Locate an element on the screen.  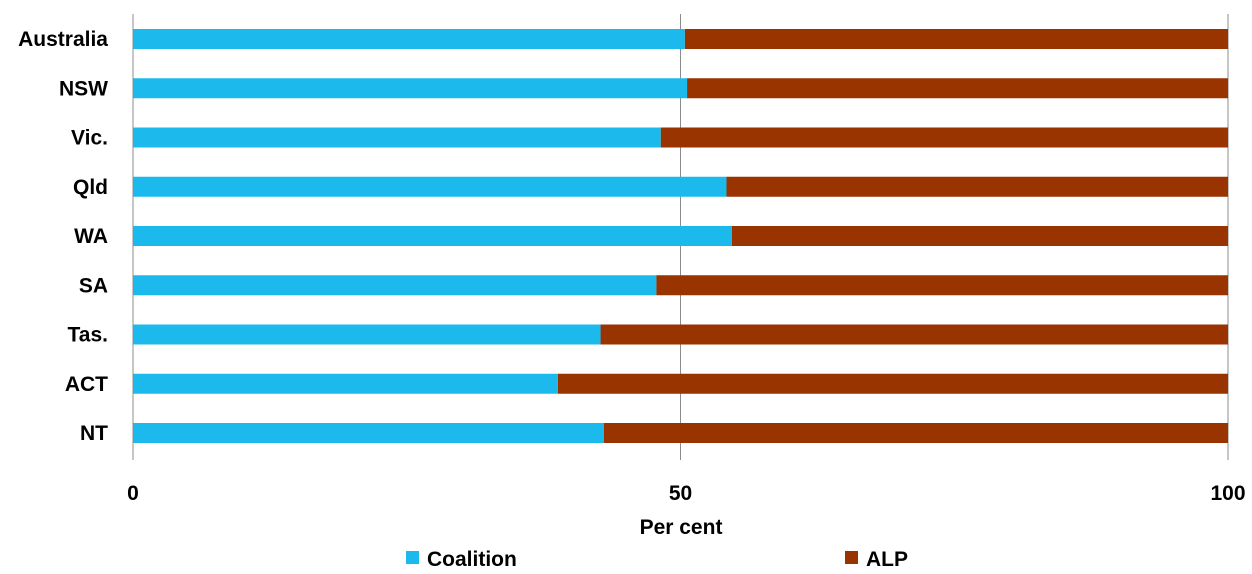
legend-swatch-alp is located at coordinates (851, 557).